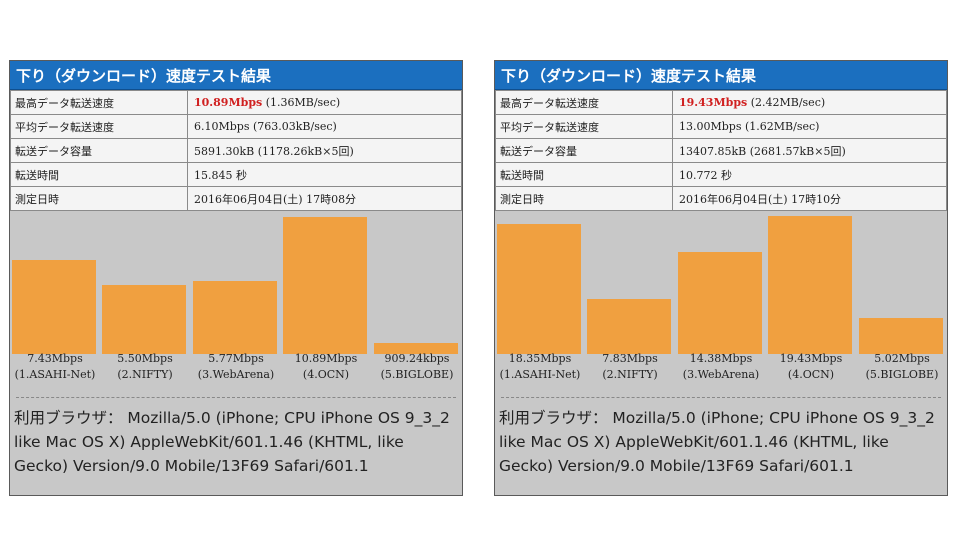 This screenshot has width=960, height=540. Describe the element at coordinates (55, 358) in the screenshot. I see `bar-value-label: 7.43Mbps` at that location.